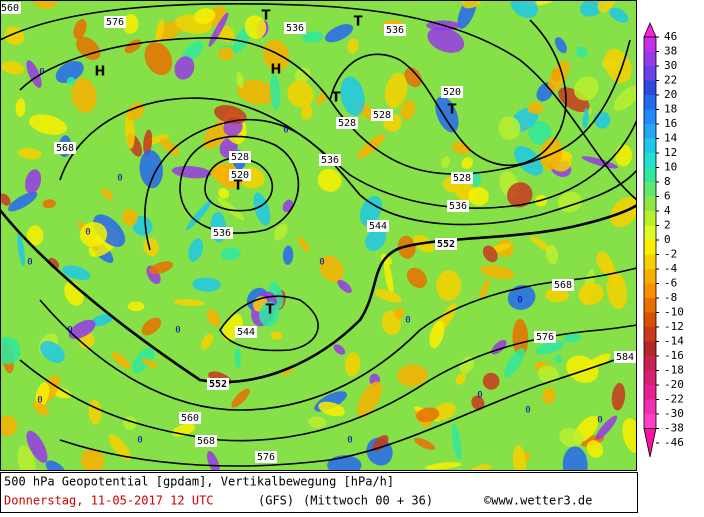 This screenshot has height=517, width=704. Describe the element at coordinates (115, 22) in the screenshot. I see `contour-label: 576` at that location.